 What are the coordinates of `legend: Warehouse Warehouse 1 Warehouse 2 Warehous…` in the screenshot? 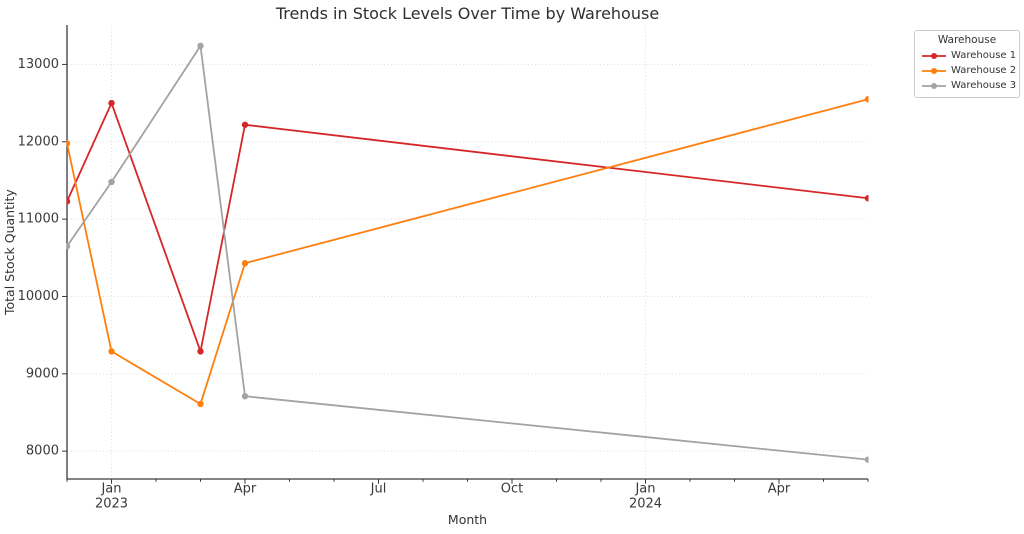 It's located at (967, 64).